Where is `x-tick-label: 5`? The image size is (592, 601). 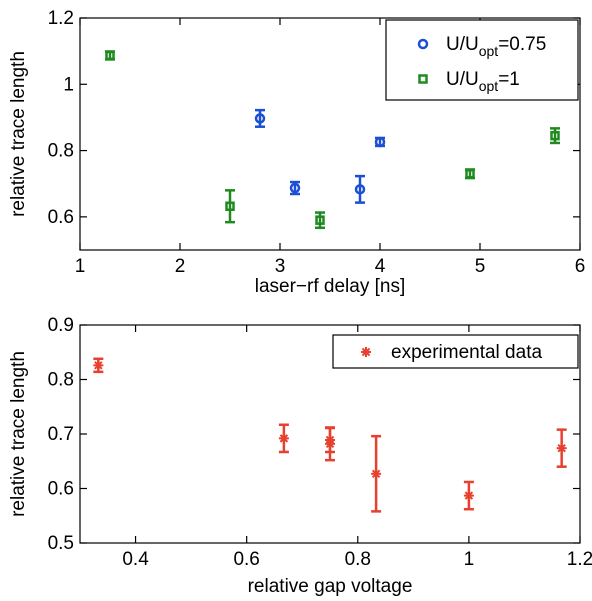
x-tick-label: 5 is located at coordinates (480, 266).